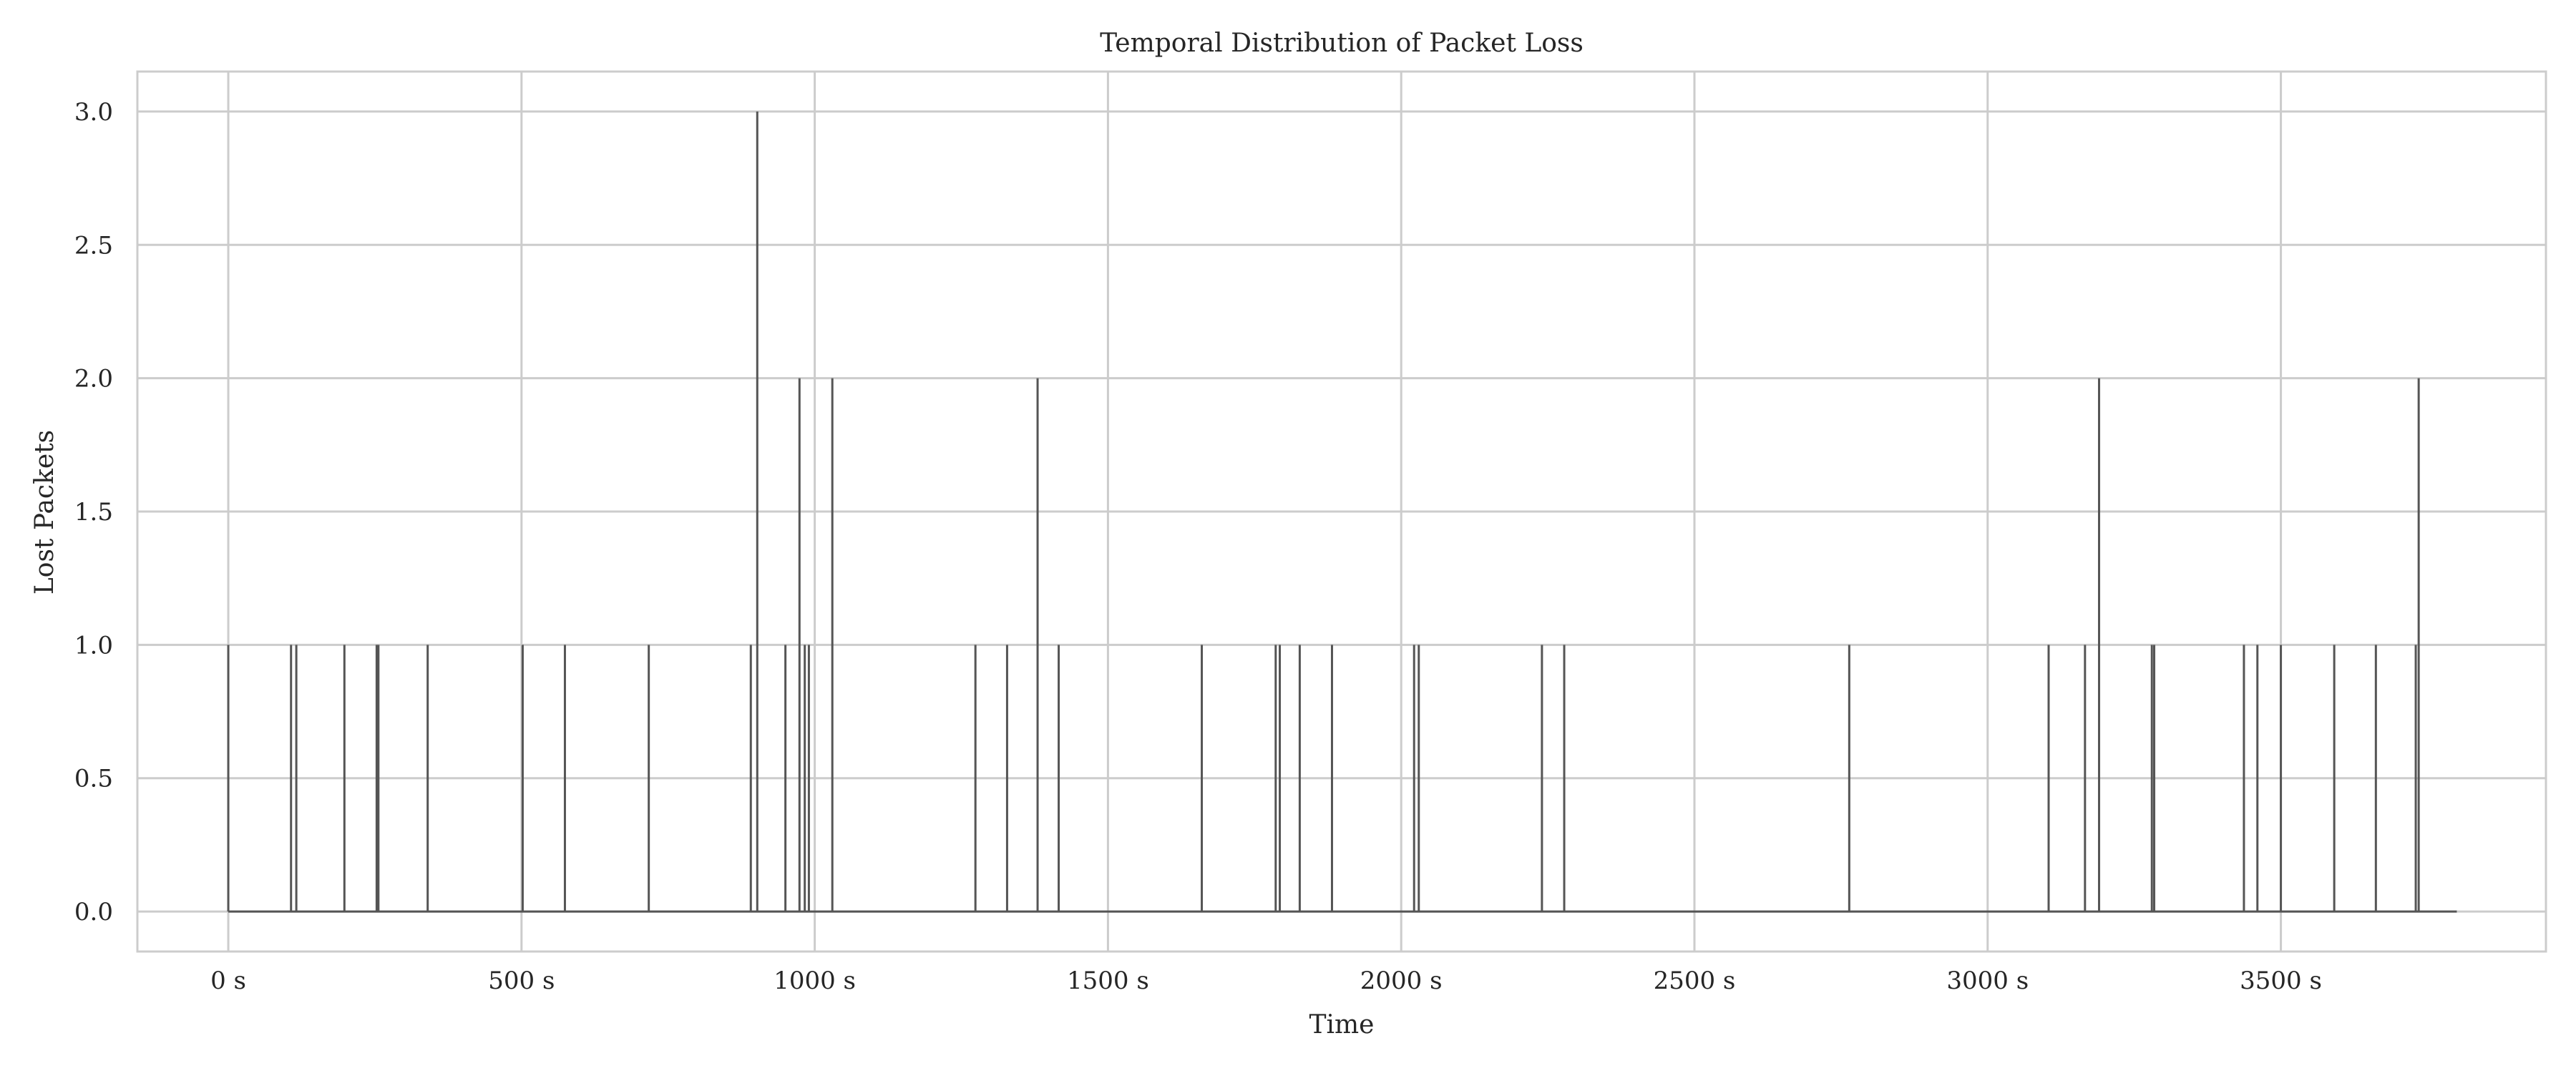 The image size is (2576, 1076). What do you see at coordinates (1342, 1025) in the screenshot?
I see `x-axis-label: Time` at bounding box center [1342, 1025].